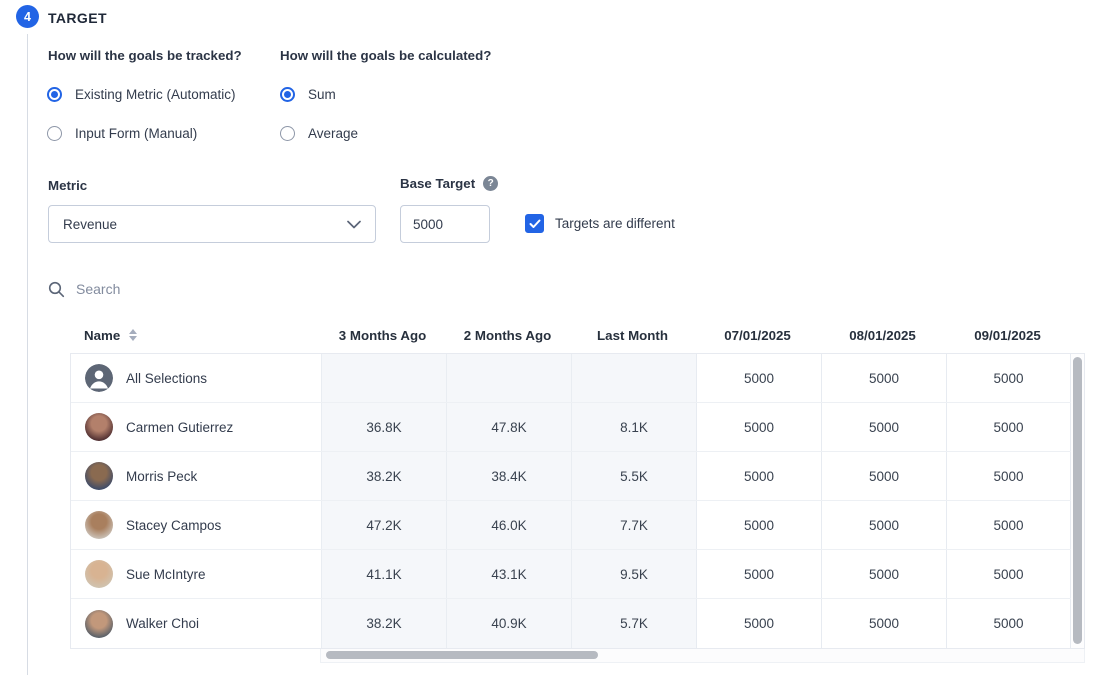 The width and height of the screenshot is (1112, 675). I want to click on history-value-cell: 5.7K, so click(633, 623).